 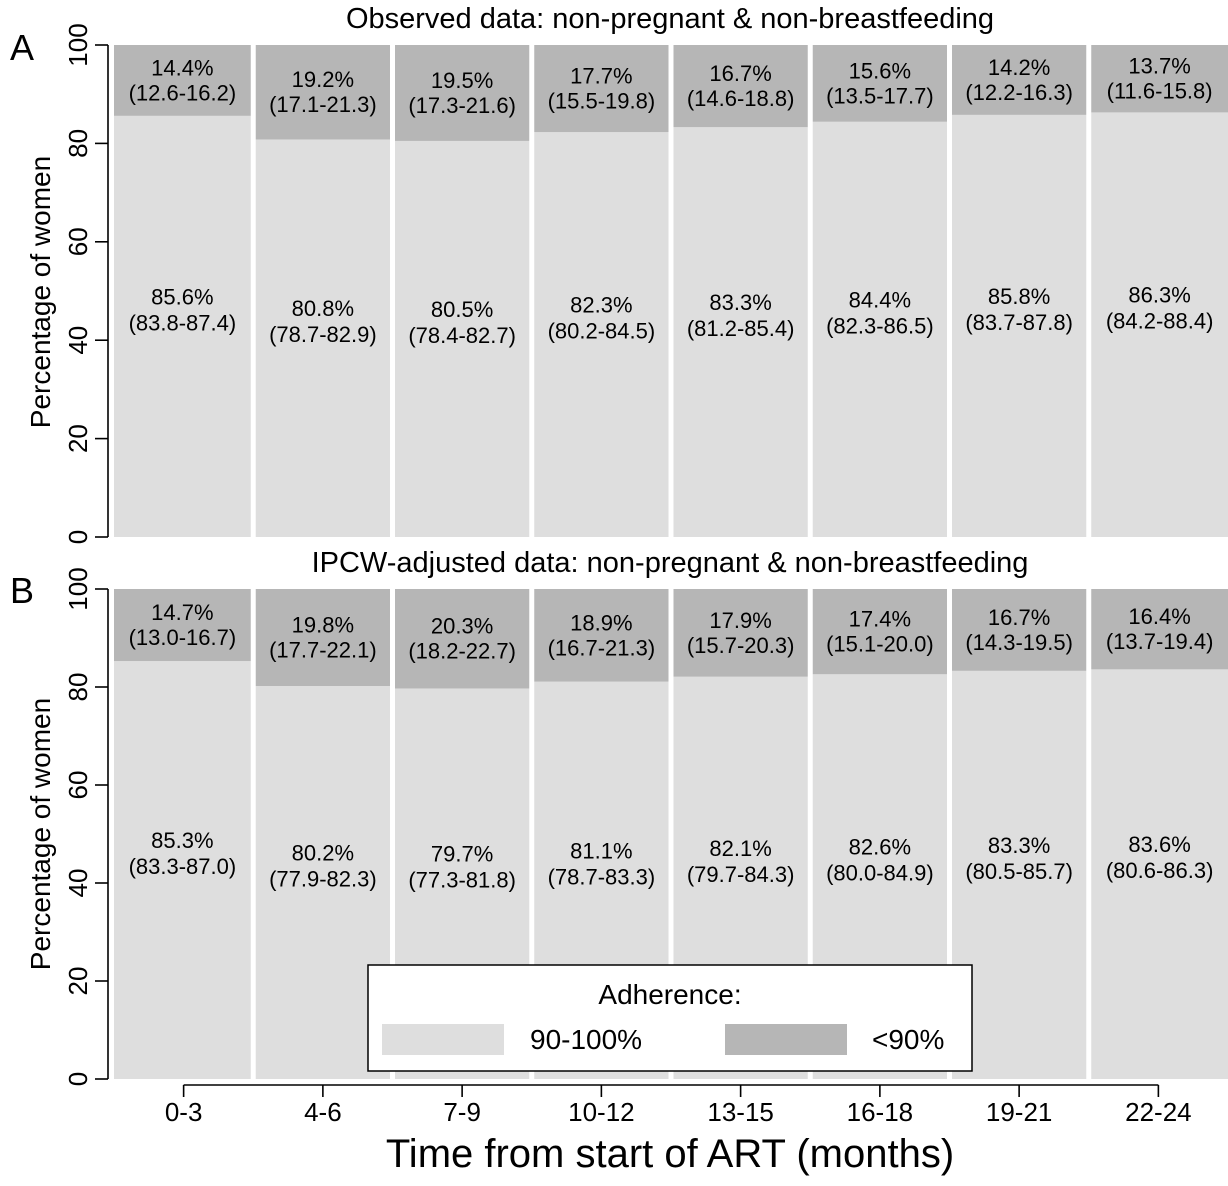 What do you see at coordinates (22, 590) in the screenshot?
I see `panel-b-label: B` at bounding box center [22, 590].